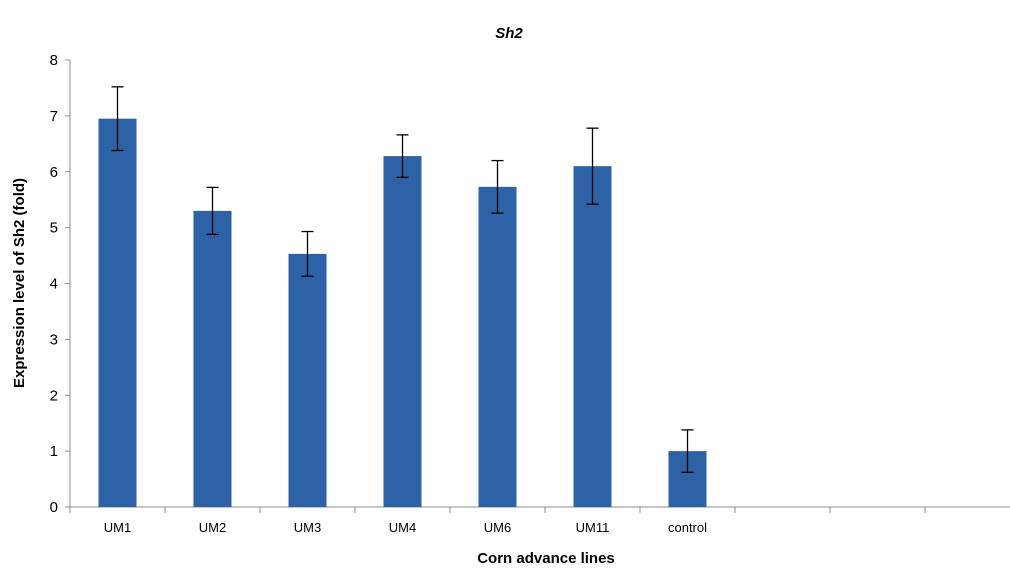  What do you see at coordinates (497, 527) in the screenshot?
I see `x-tick-label: UM6` at bounding box center [497, 527].